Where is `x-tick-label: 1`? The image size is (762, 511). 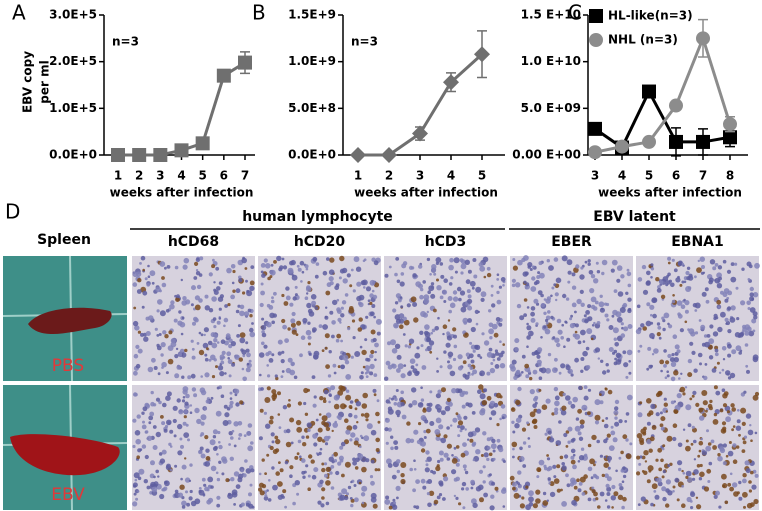
x-tick-label: 1 is located at coordinates (358, 176).